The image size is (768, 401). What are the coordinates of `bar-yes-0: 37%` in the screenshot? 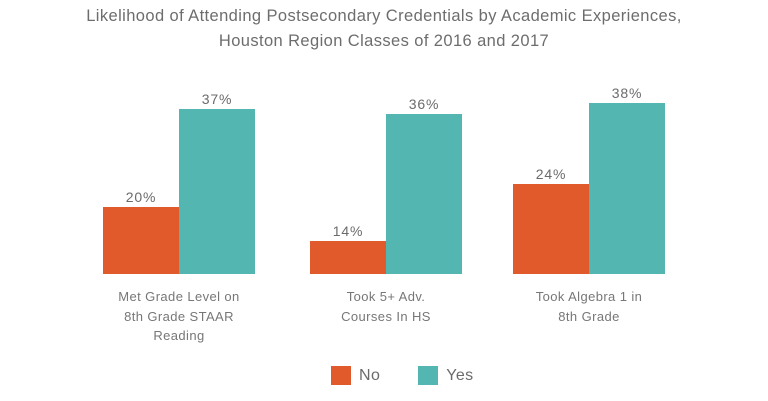 It's located at (217, 182).